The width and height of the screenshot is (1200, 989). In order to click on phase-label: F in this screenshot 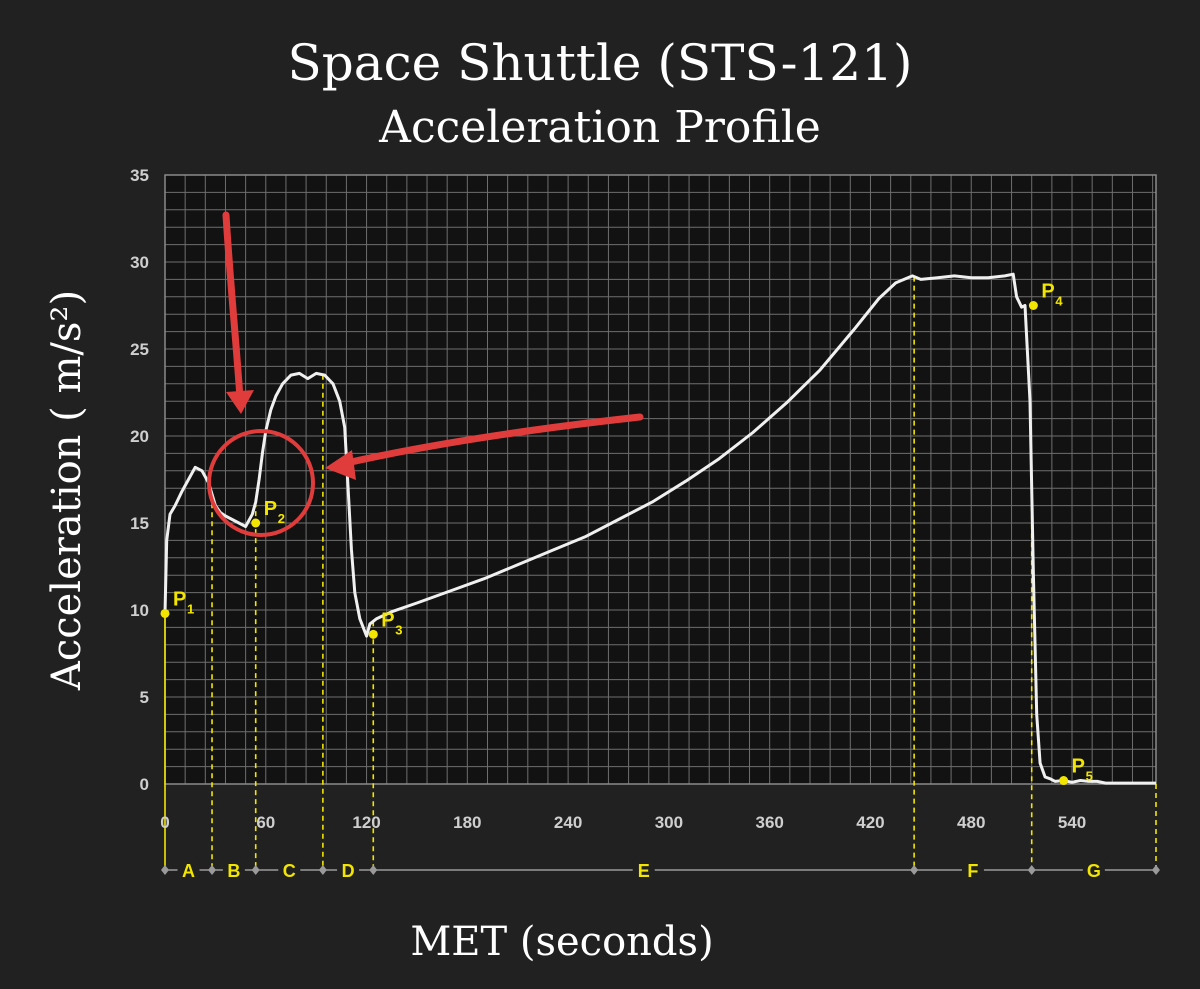, I will do `click(972, 871)`.